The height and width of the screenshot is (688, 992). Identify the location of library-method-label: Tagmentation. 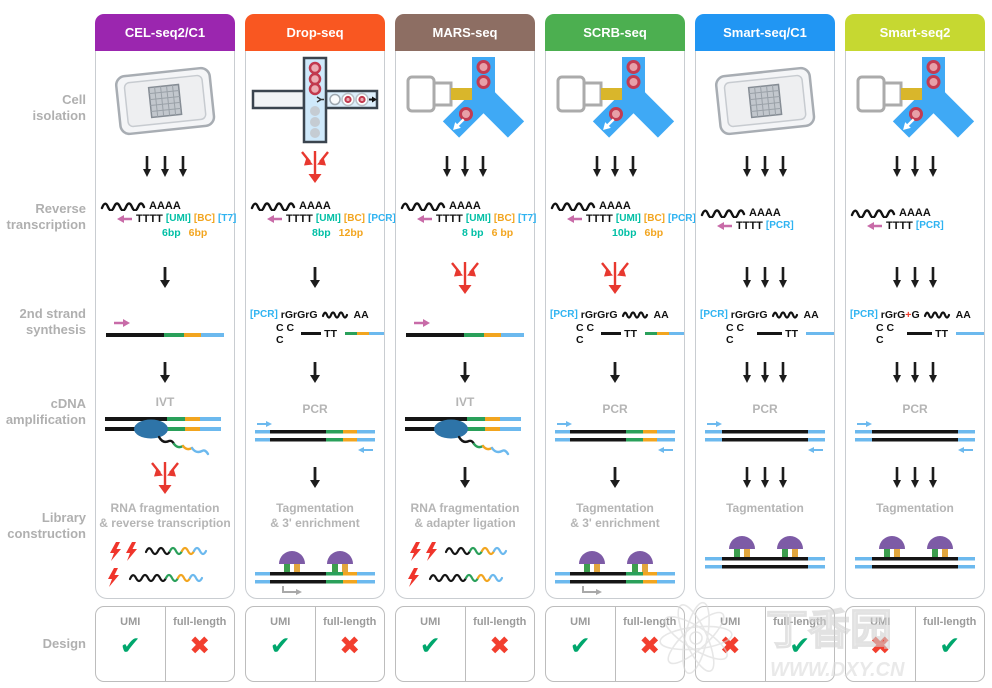
(915, 508).